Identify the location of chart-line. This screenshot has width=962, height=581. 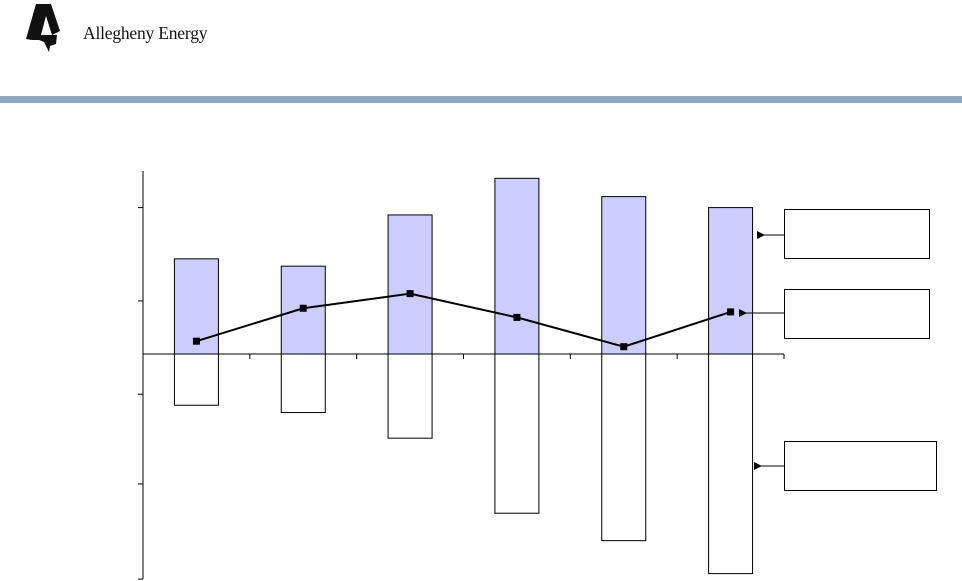
(463, 320).